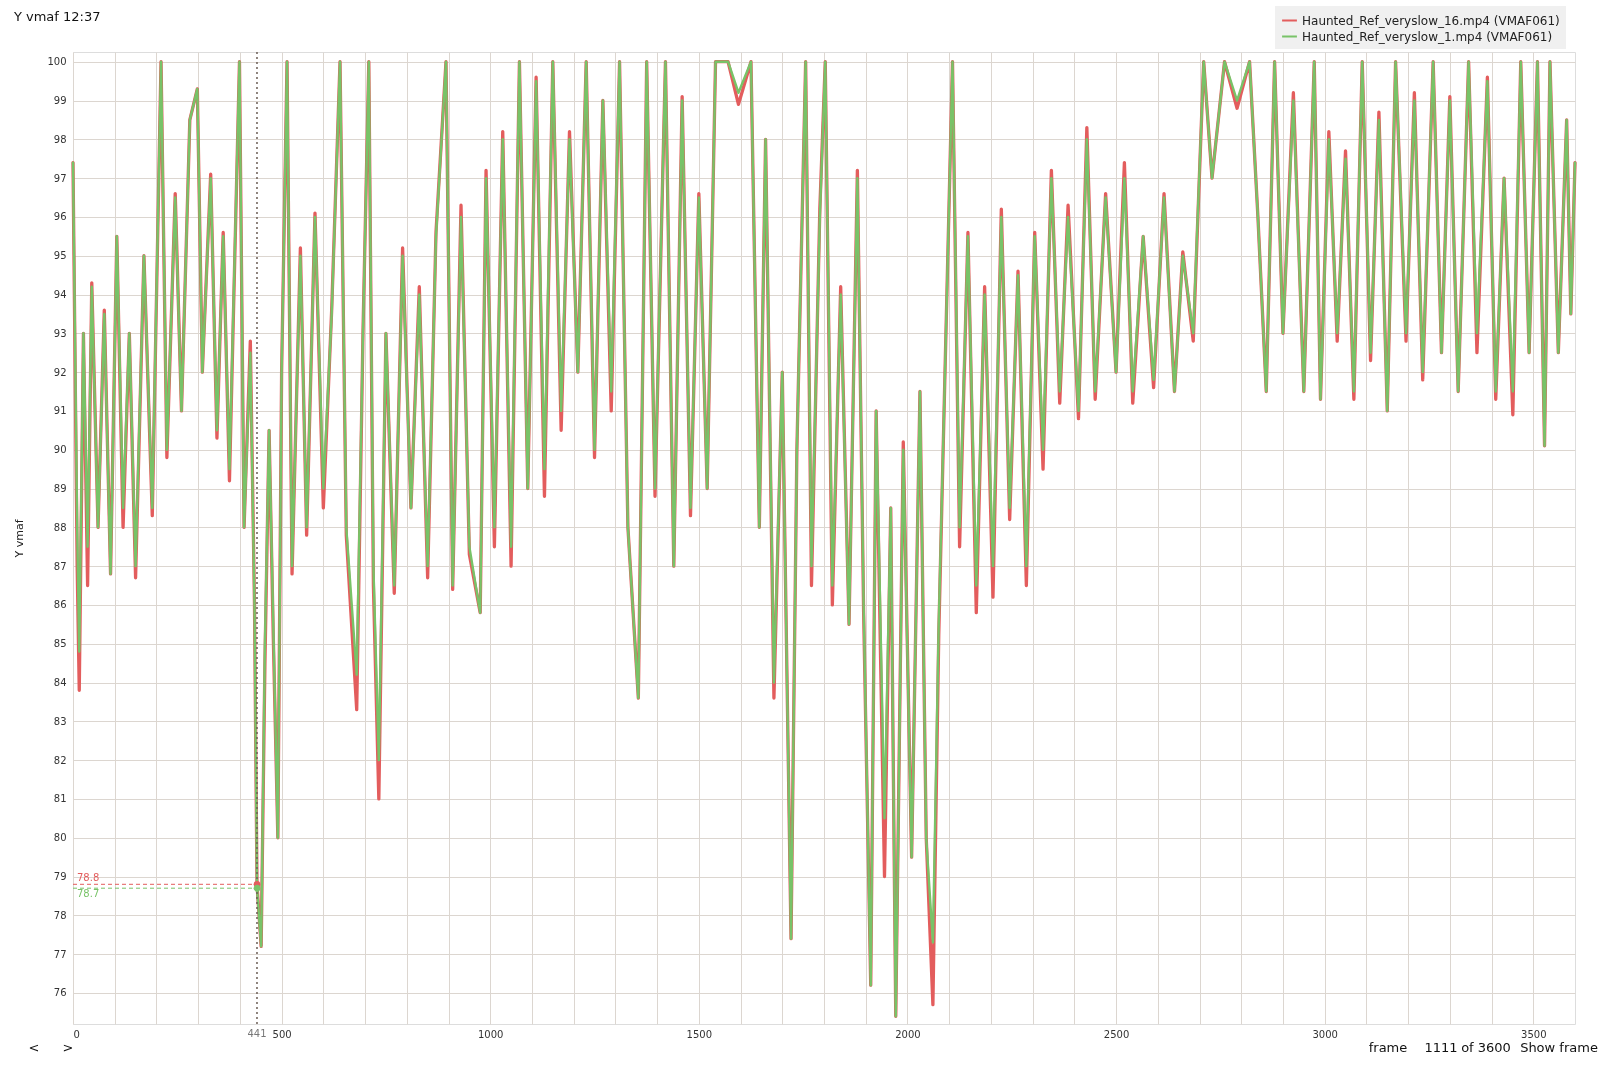 The width and height of the screenshot is (1620, 1081). What do you see at coordinates (88, 894) in the screenshot?
I see `annotation: 78.7` at bounding box center [88, 894].